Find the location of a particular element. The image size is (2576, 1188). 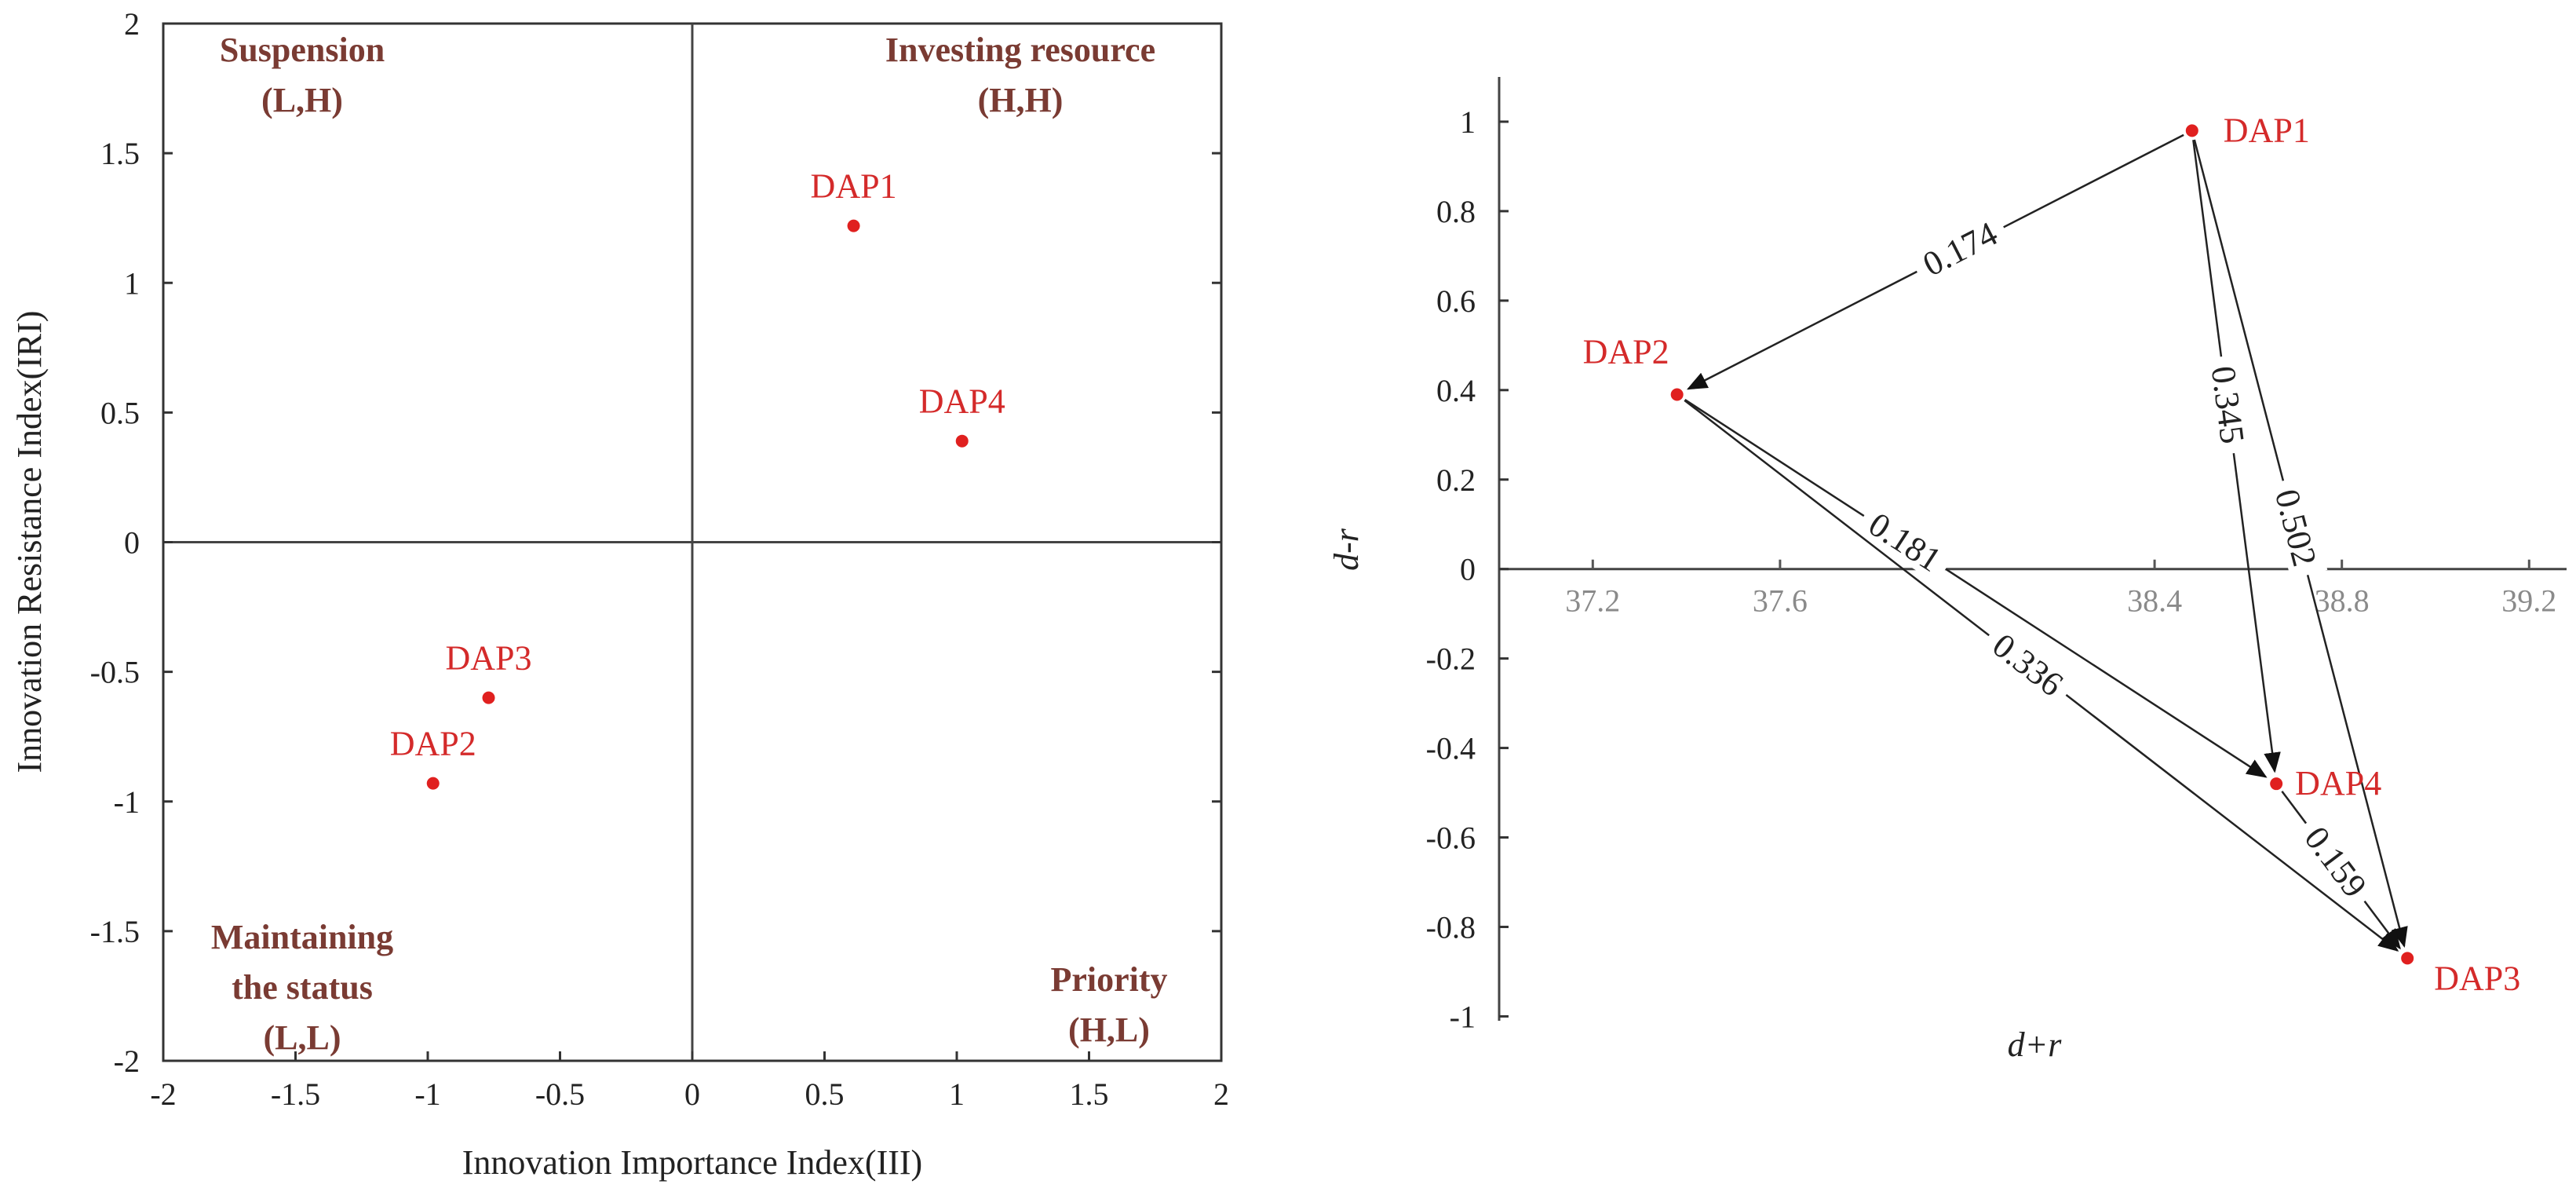

y-tick-label: 0.6 is located at coordinates (1456, 301).